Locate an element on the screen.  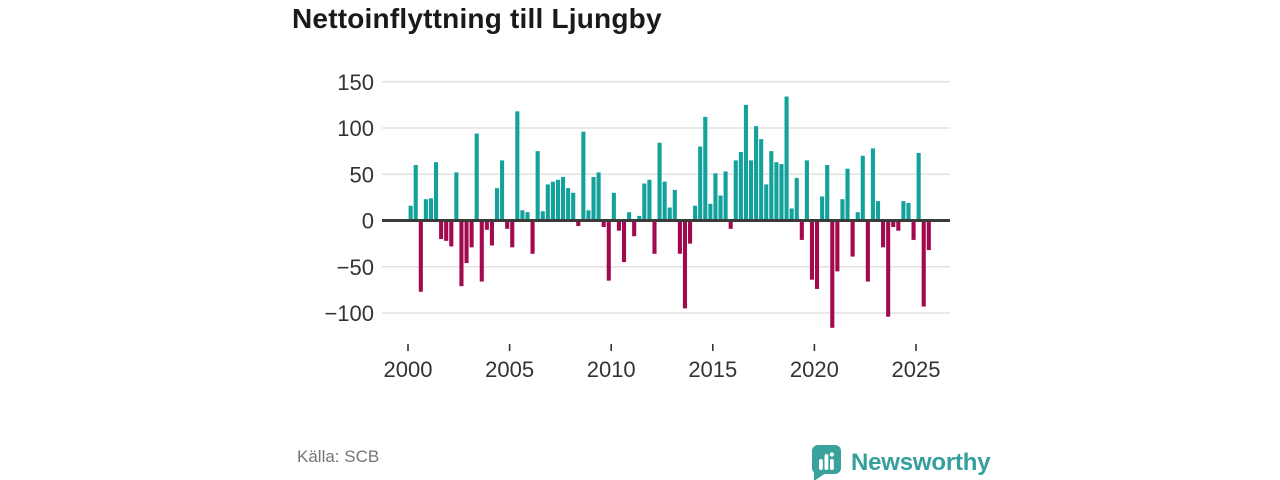
x-tick-label: 2005 is located at coordinates (509, 369).